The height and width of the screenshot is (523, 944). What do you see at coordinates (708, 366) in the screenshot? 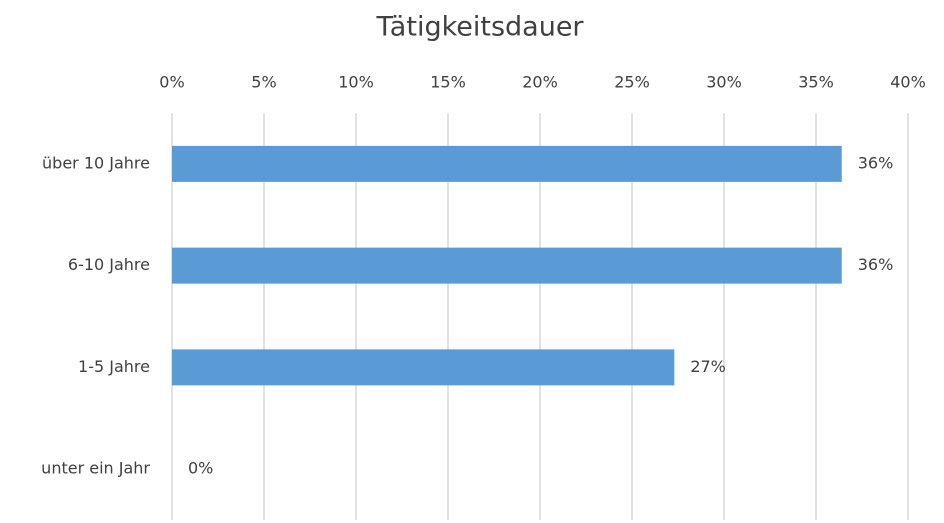
I see `value-label: 27%` at bounding box center [708, 366].